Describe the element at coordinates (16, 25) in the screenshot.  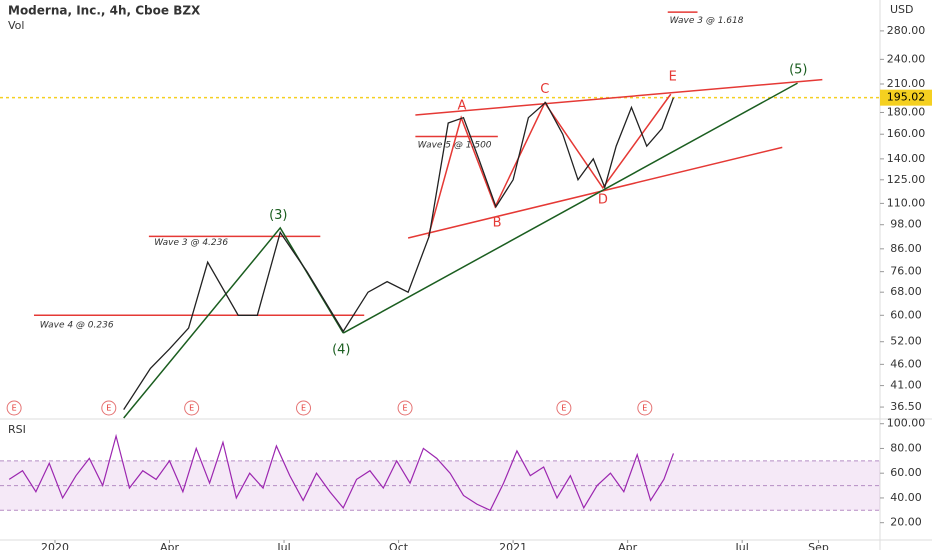
I see `volume-label: Vol` at that location.